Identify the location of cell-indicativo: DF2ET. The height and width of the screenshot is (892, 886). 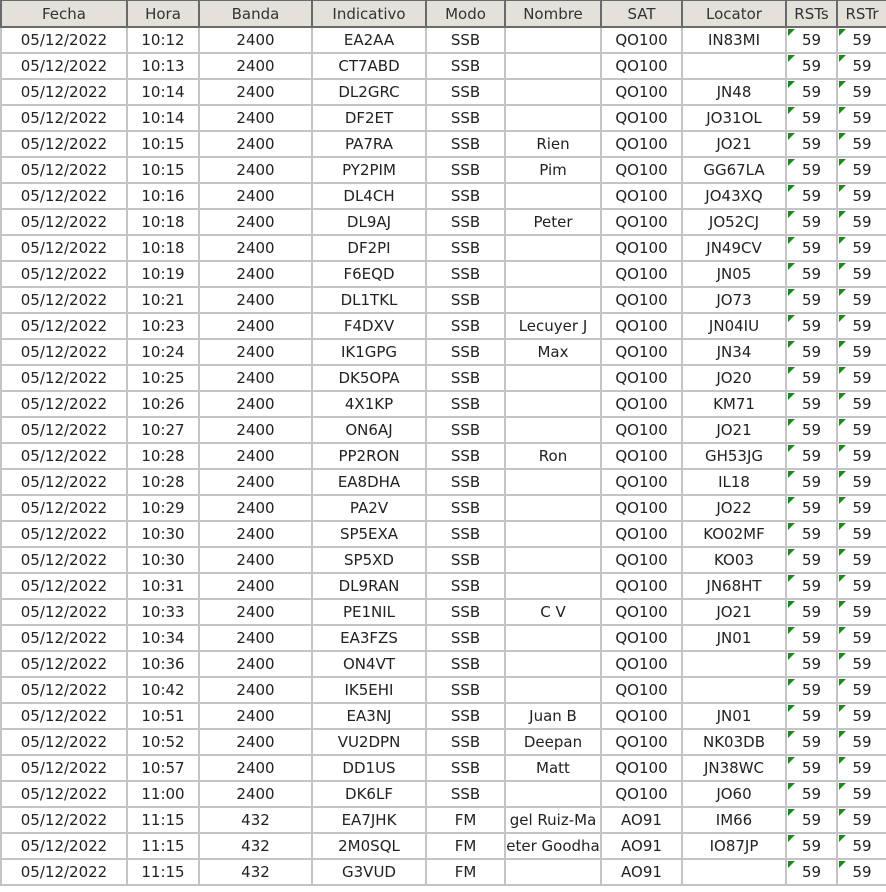
(369, 118).